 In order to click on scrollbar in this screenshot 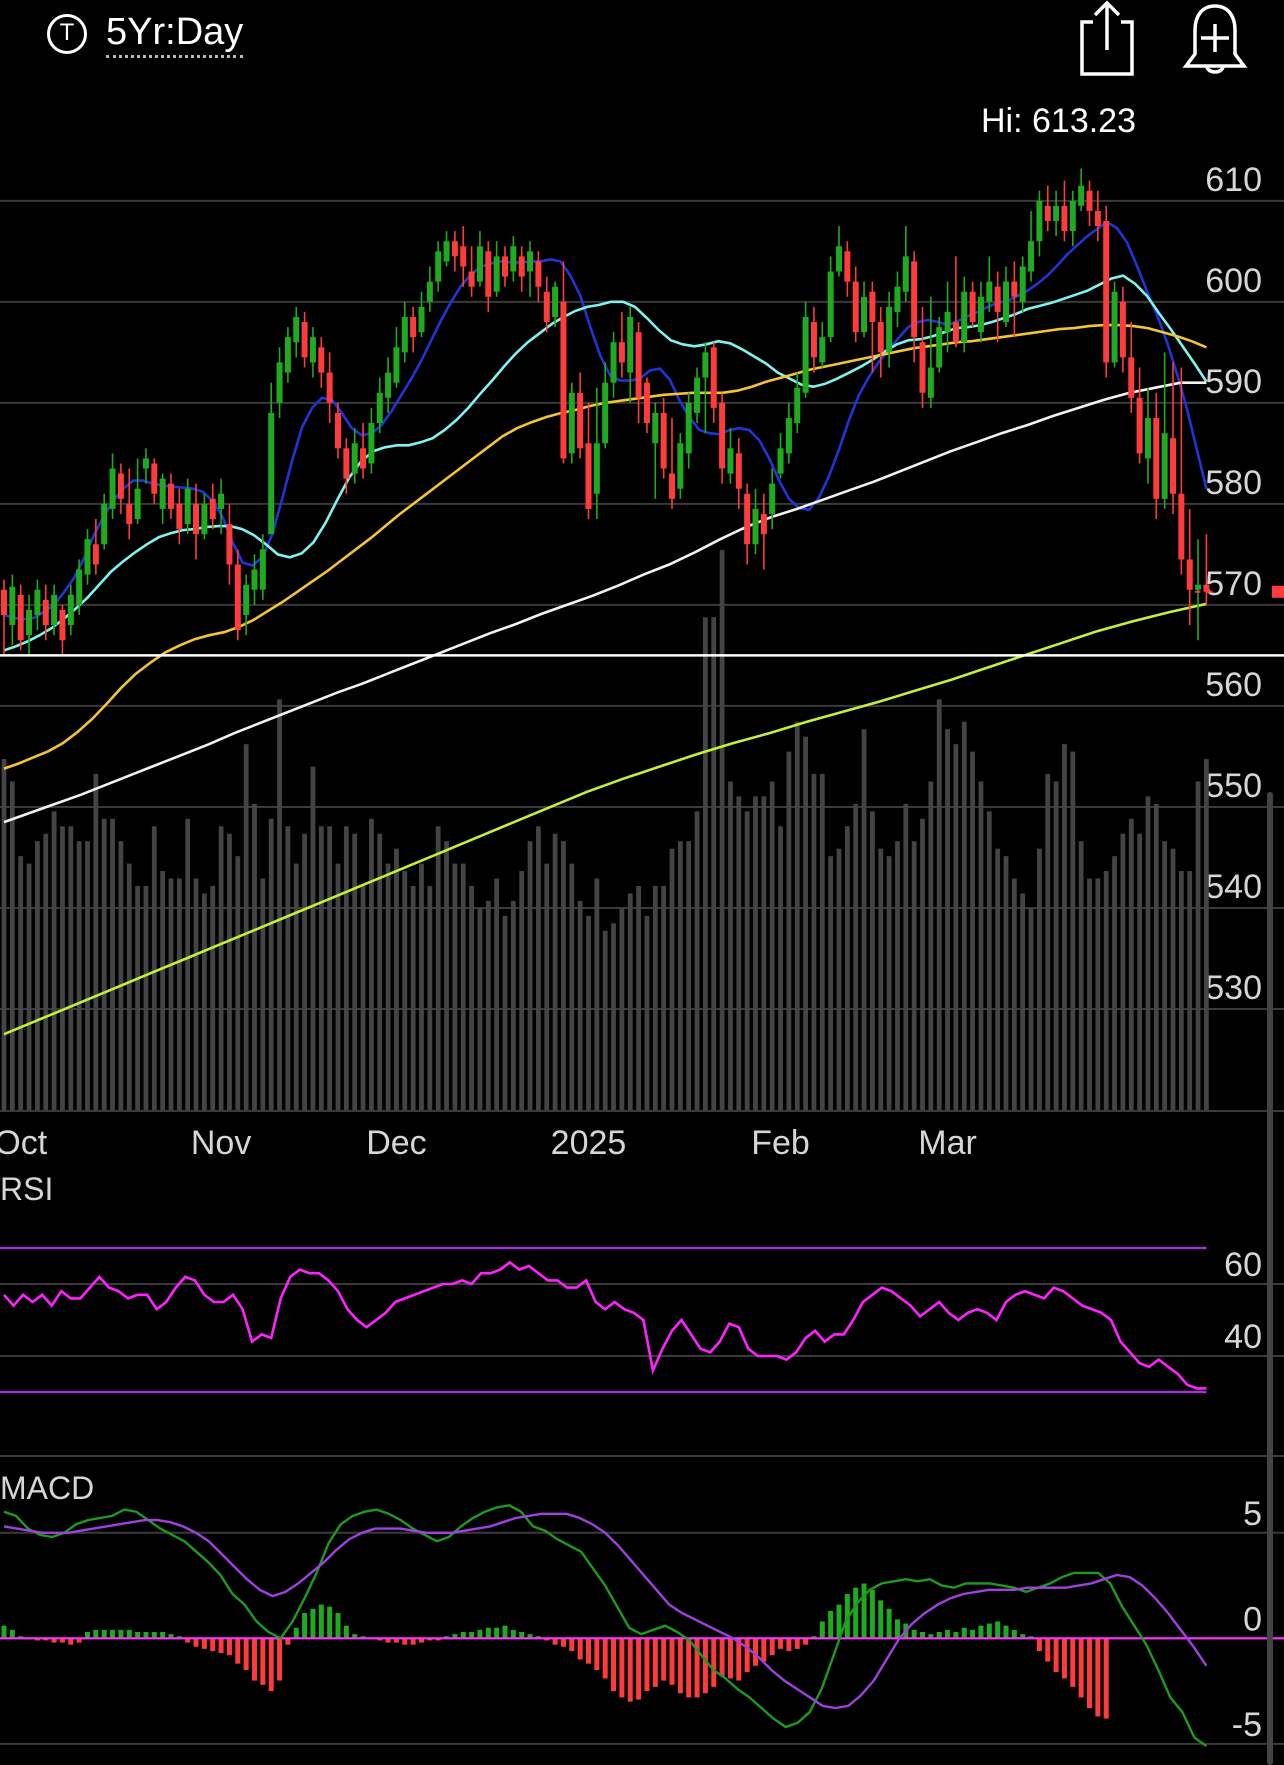, I will do `click(1270, 1278)`.